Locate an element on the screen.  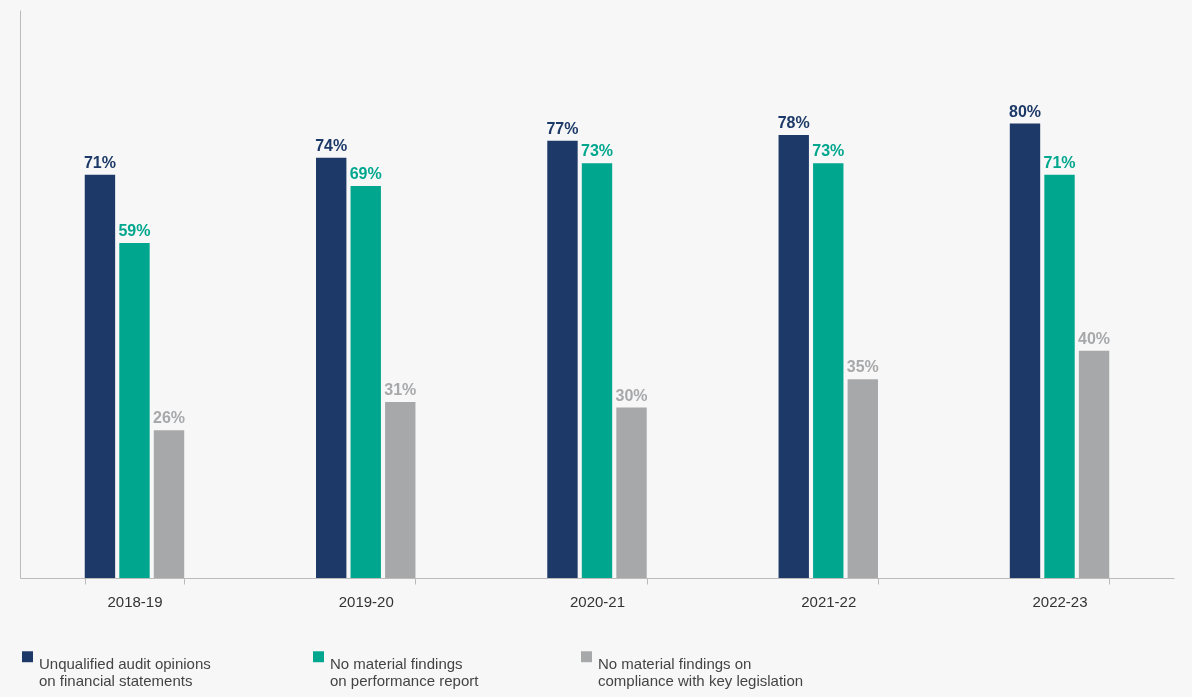
data-label: 35% is located at coordinates (862, 367).